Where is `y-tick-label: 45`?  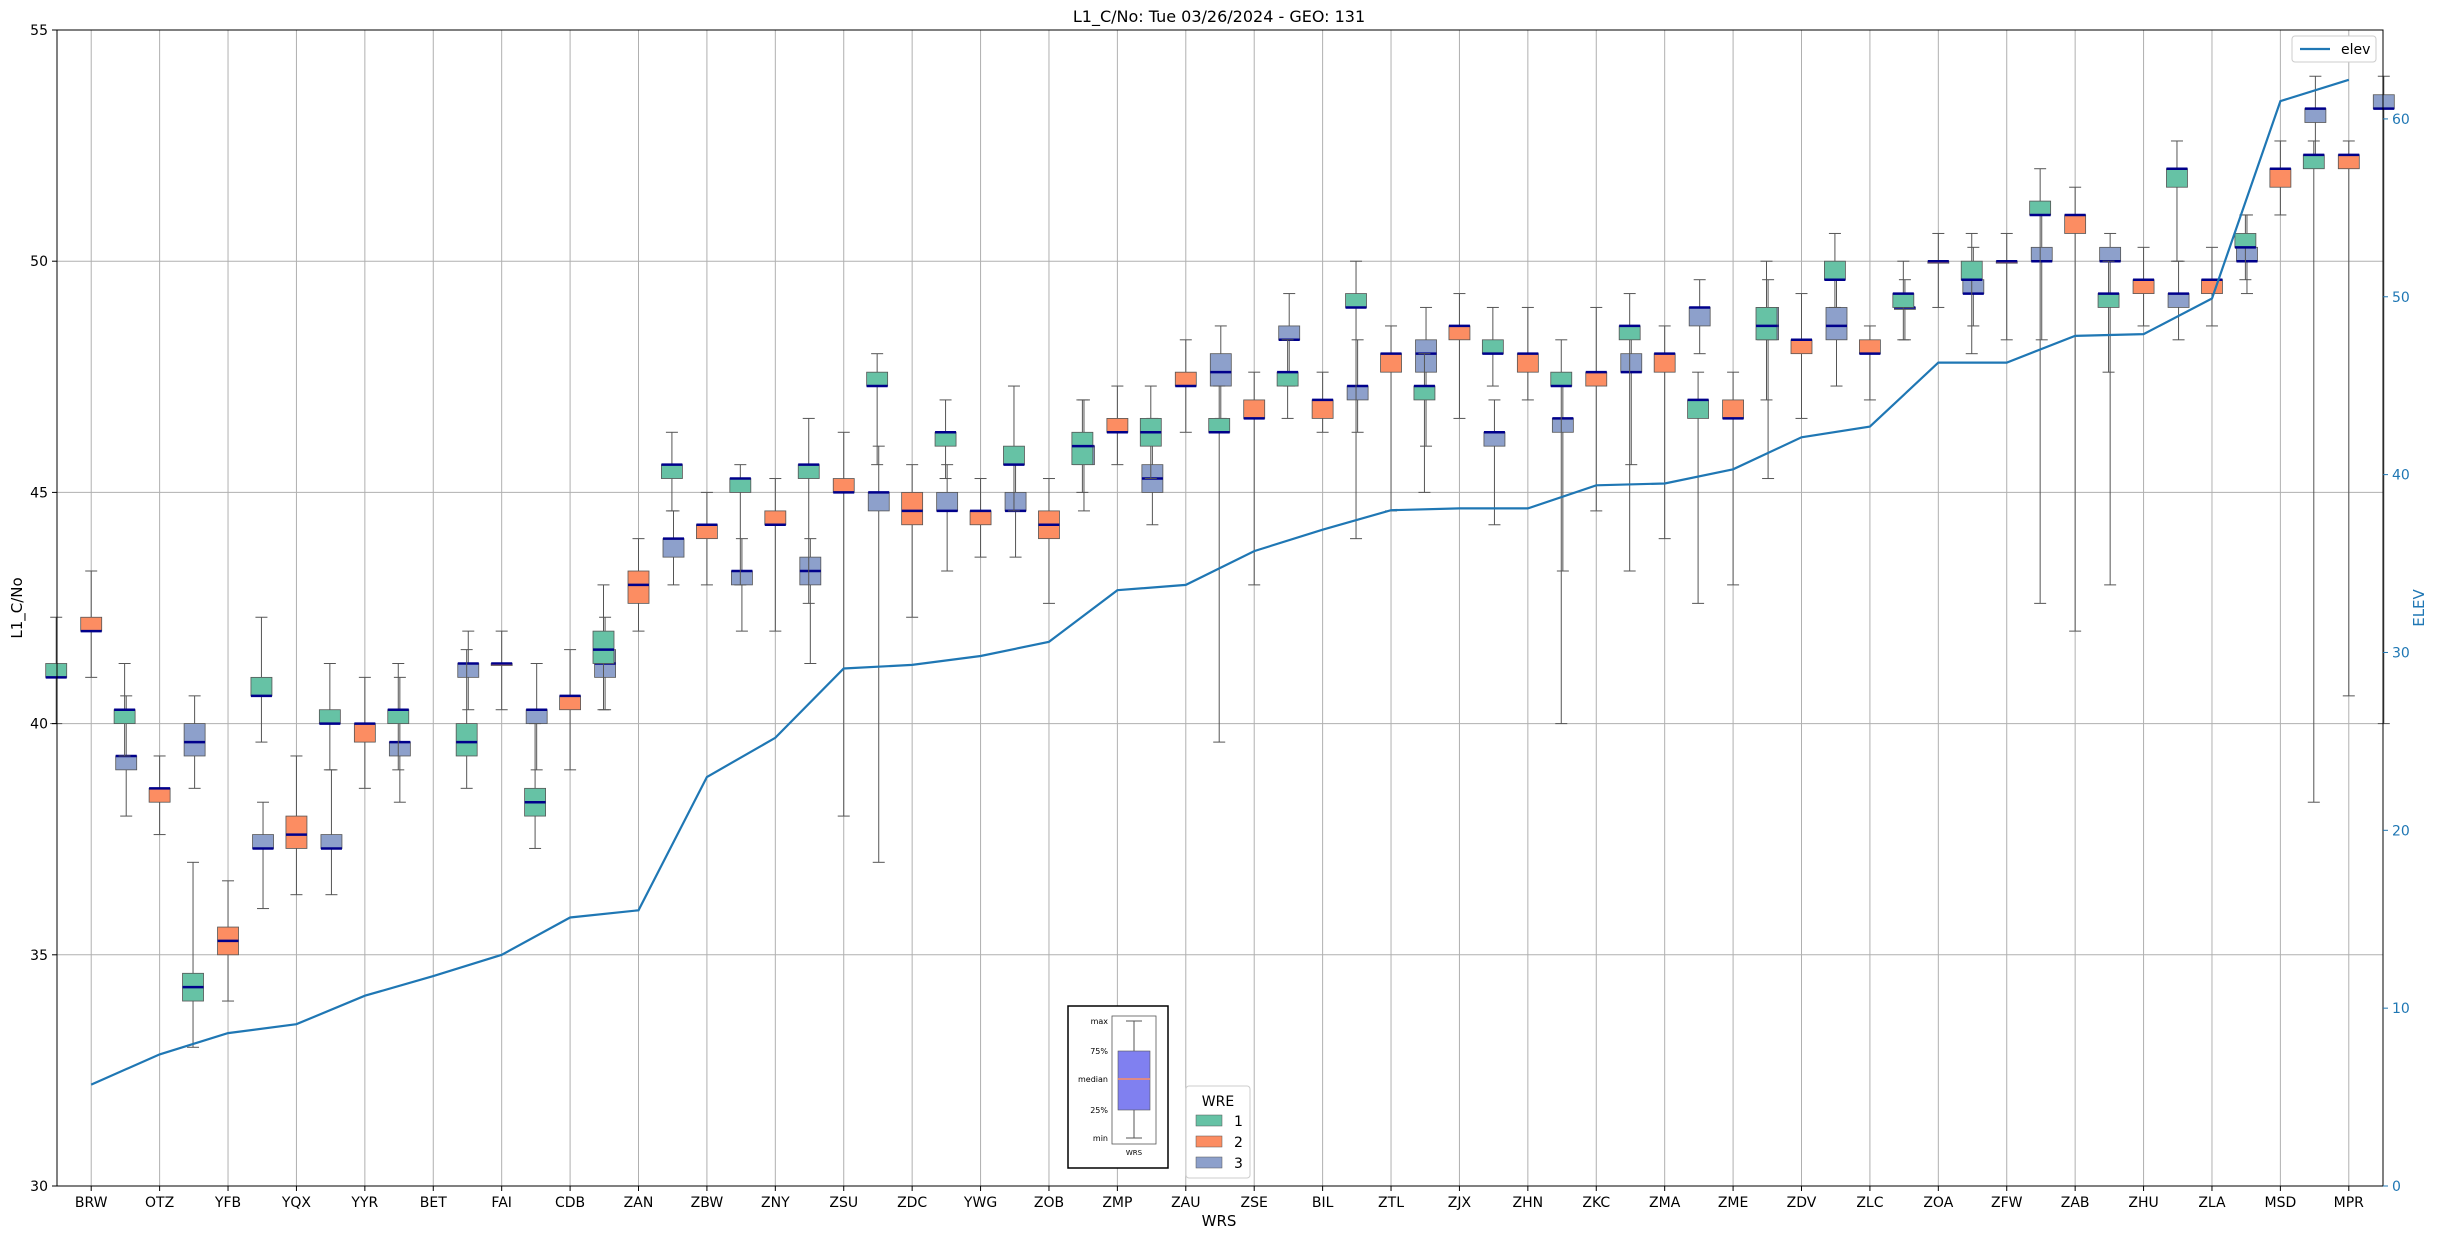 y-tick-label: 45 is located at coordinates (39, 493).